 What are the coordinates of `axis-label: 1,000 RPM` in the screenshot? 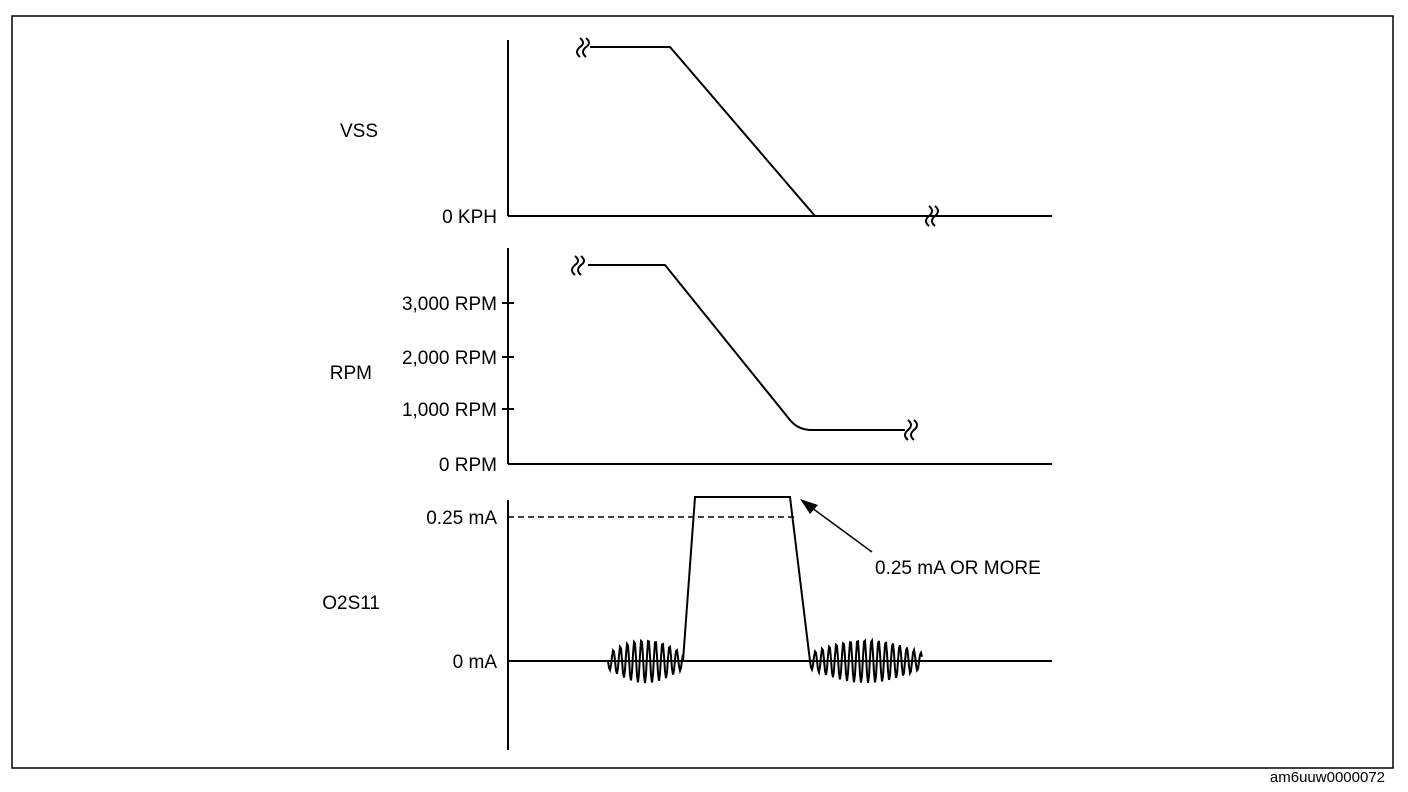 It's located at (449, 410).